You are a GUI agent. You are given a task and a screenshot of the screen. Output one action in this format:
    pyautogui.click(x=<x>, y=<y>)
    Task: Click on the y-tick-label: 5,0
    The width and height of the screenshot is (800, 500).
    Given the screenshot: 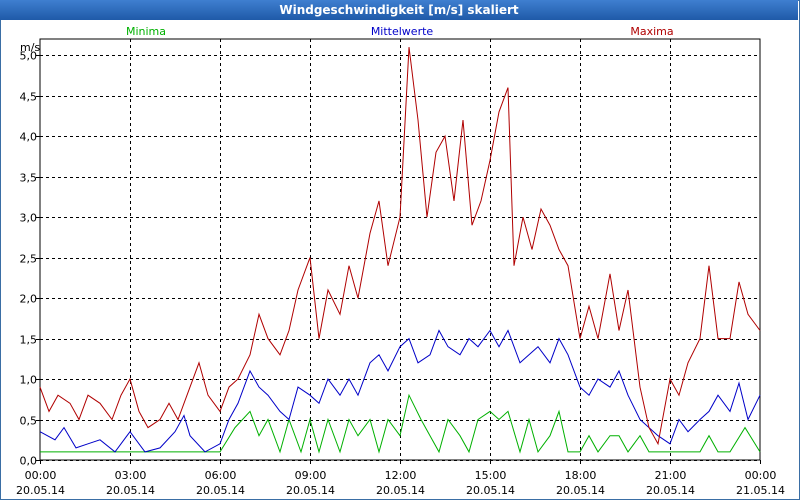 What is the action you would take?
    pyautogui.click(x=29, y=56)
    